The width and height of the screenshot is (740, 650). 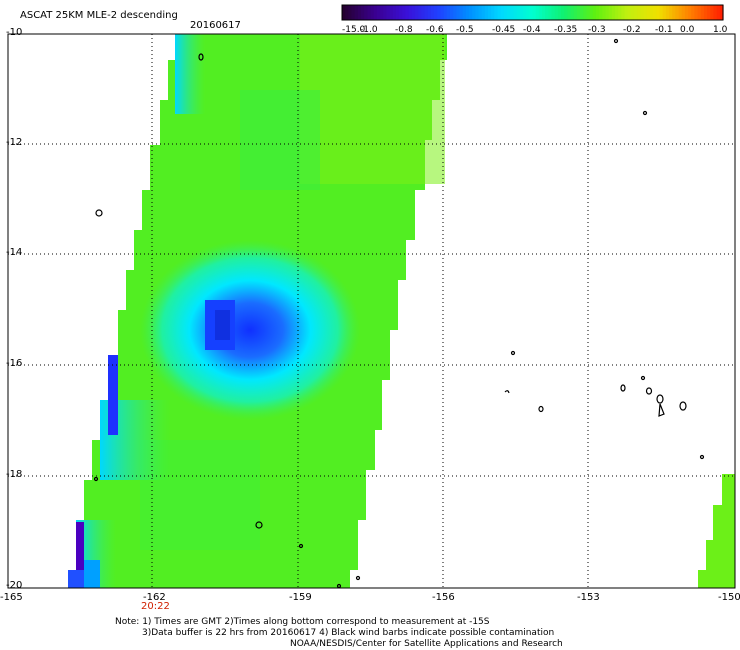 I want to click on lon-label: -156, so click(x=443, y=597).